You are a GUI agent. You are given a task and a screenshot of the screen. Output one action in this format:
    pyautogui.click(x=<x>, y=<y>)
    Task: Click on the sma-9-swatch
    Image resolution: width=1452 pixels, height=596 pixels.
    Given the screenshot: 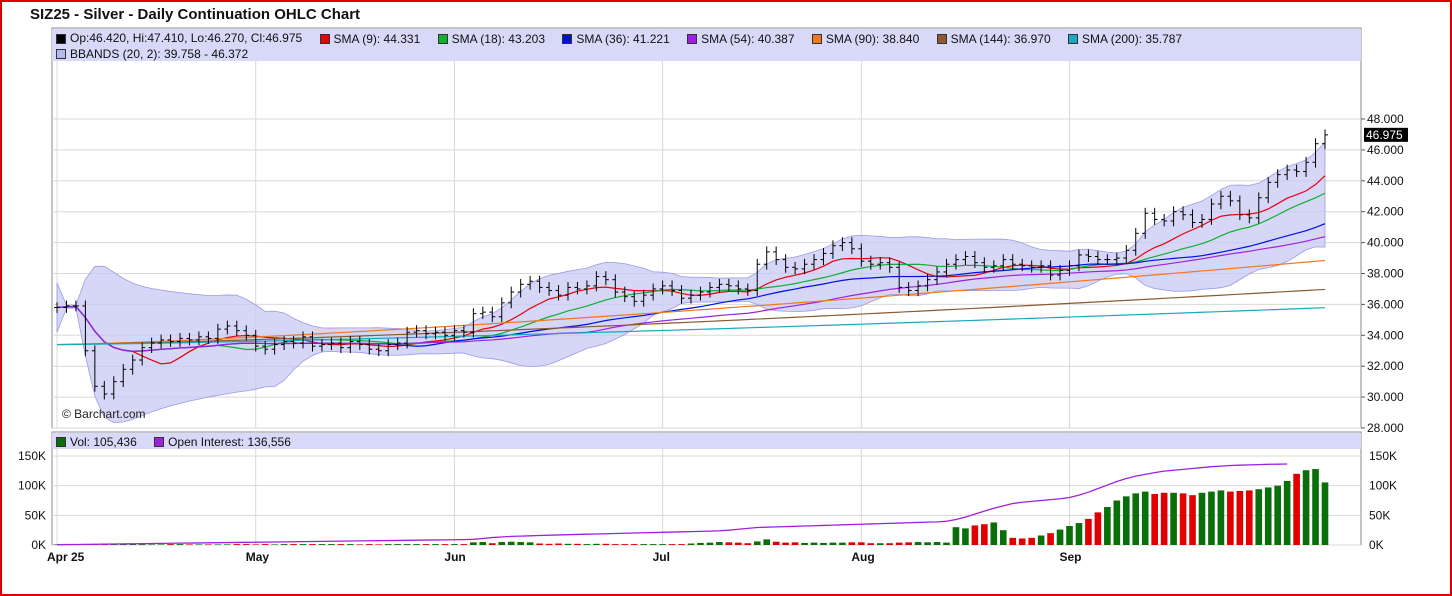 What is the action you would take?
    pyautogui.click(x=324, y=38)
    